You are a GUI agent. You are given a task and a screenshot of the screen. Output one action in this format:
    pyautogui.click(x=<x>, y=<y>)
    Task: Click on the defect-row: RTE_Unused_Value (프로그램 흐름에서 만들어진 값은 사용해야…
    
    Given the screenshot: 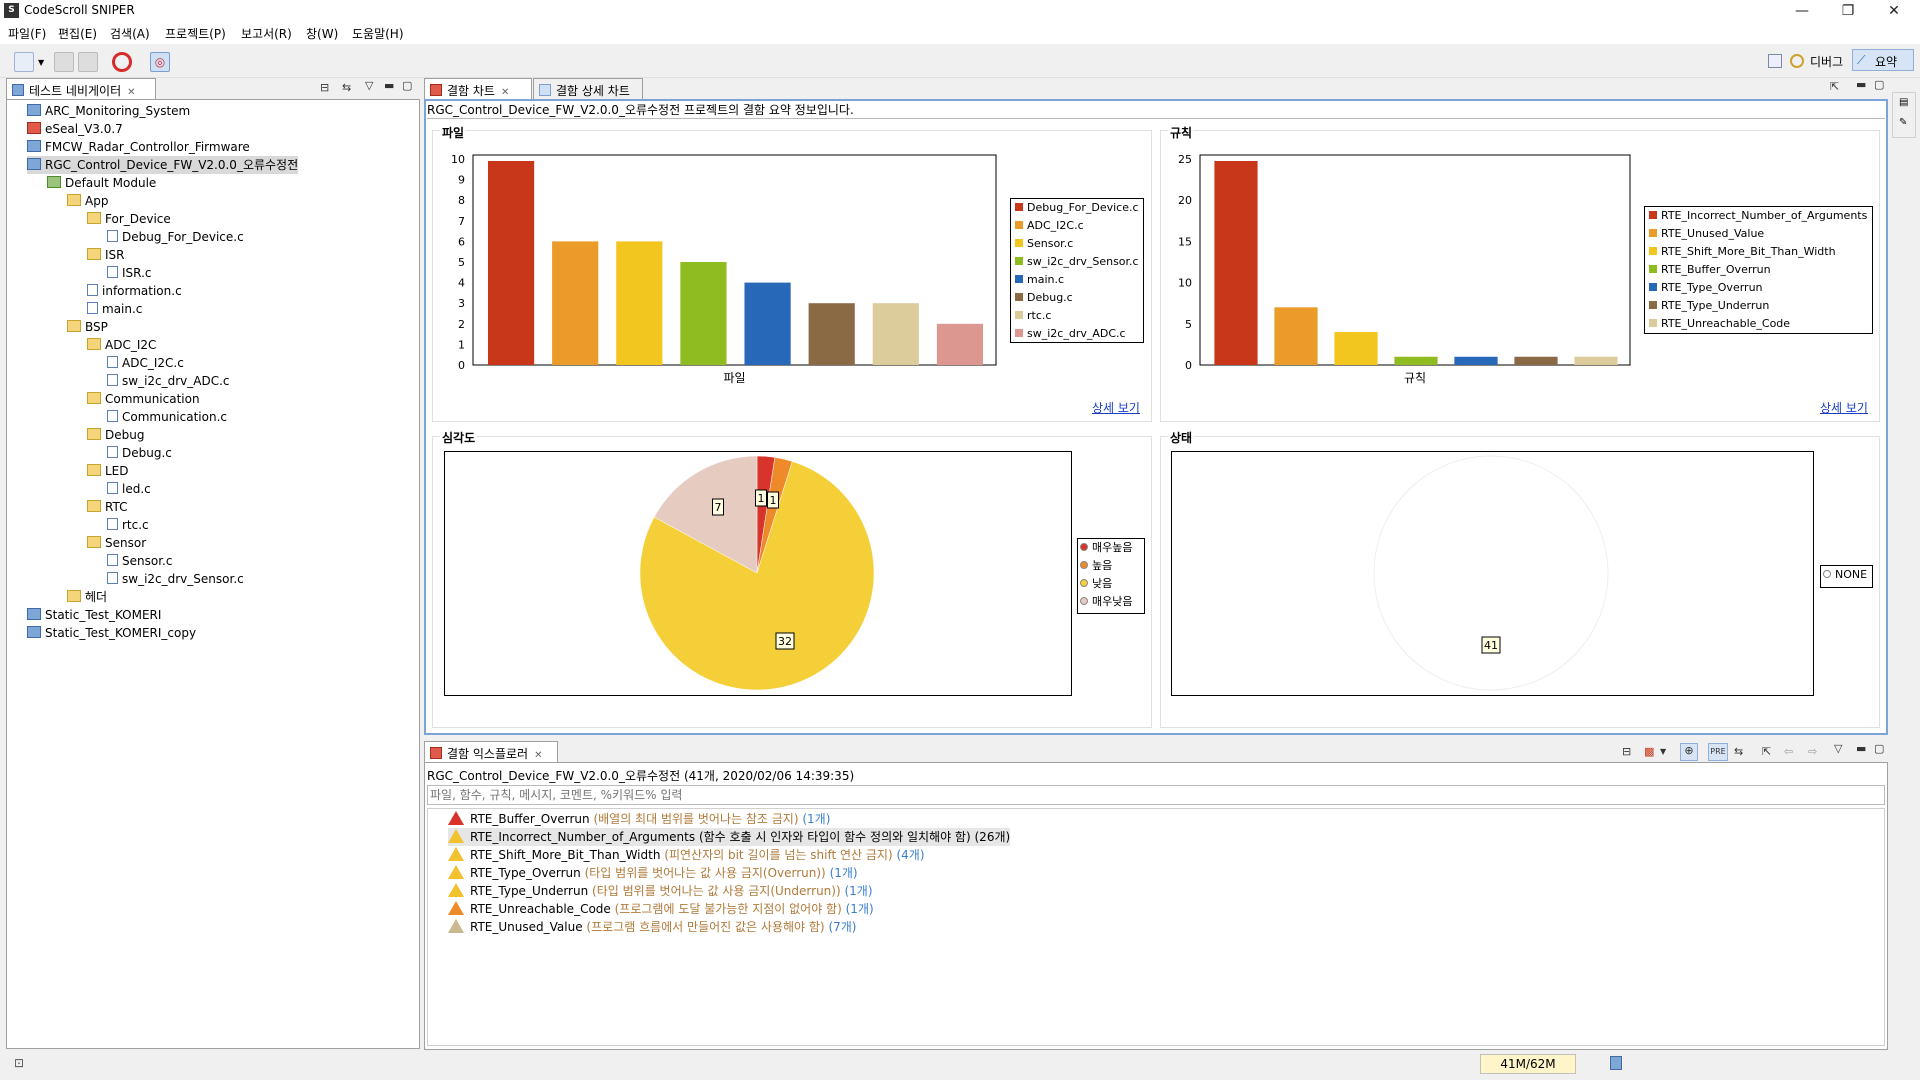 What is the action you would take?
    pyautogui.click(x=652, y=927)
    